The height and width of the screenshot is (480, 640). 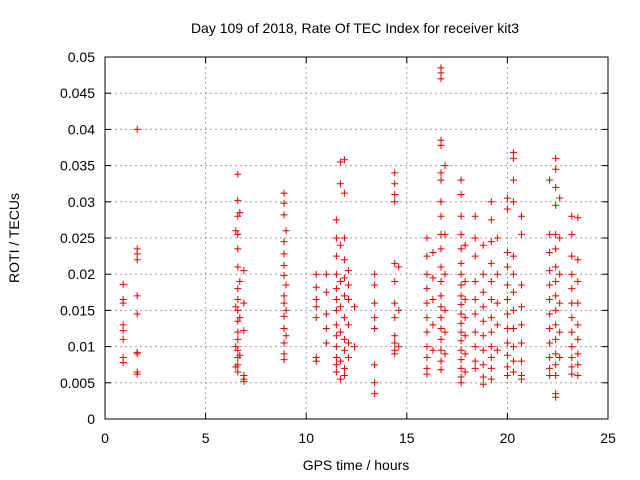 I want to click on y-tick-label: 0, so click(x=91, y=419).